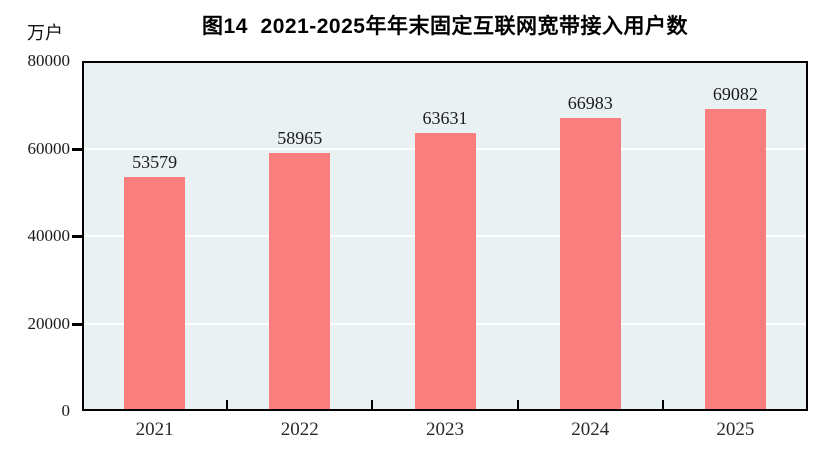 This screenshot has width=825, height=459. I want to click on x-axis-tick-label: 2022, so click(299, 429).